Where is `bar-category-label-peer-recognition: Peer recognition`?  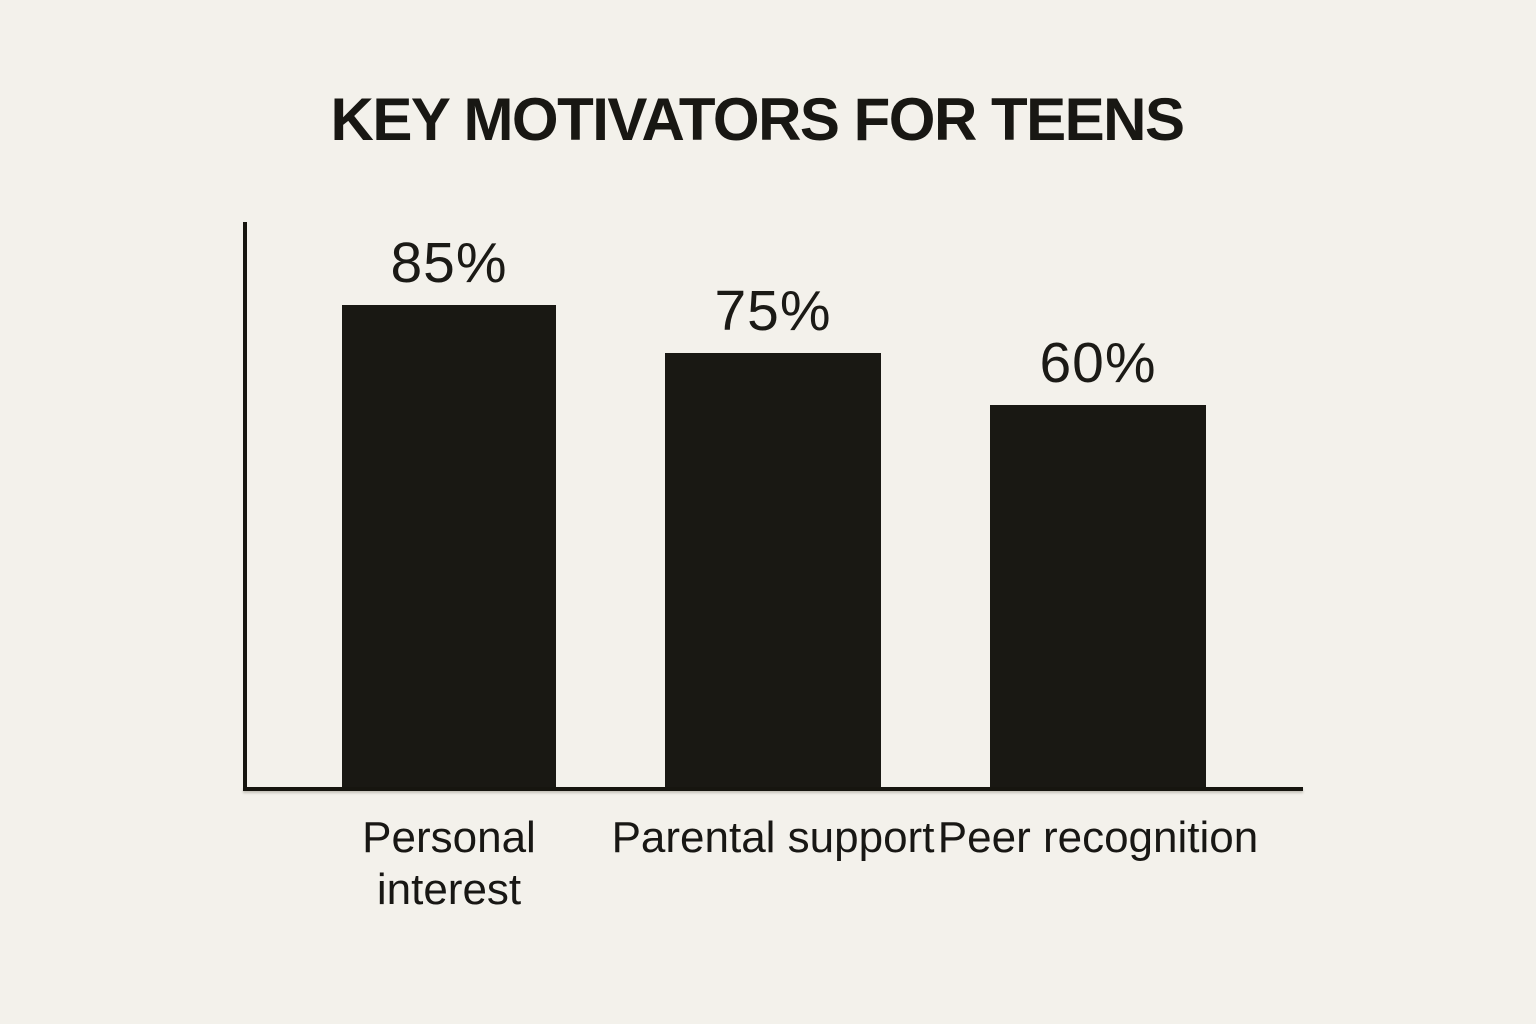
bar-category-label-peer-recognition: Peer recognition is located at coordinates (1098, 837).